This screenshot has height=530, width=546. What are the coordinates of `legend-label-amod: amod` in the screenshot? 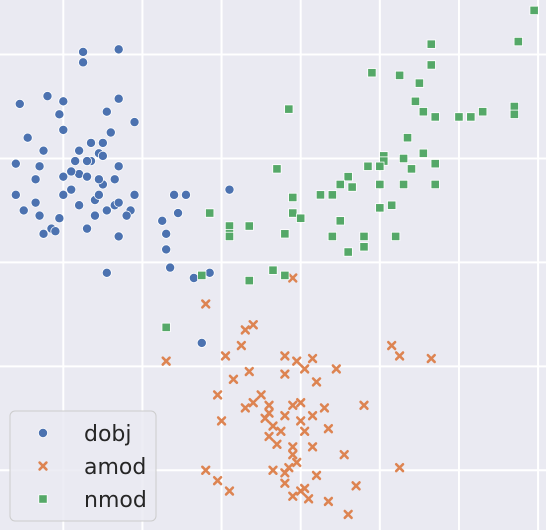 It's located at (115, 467).